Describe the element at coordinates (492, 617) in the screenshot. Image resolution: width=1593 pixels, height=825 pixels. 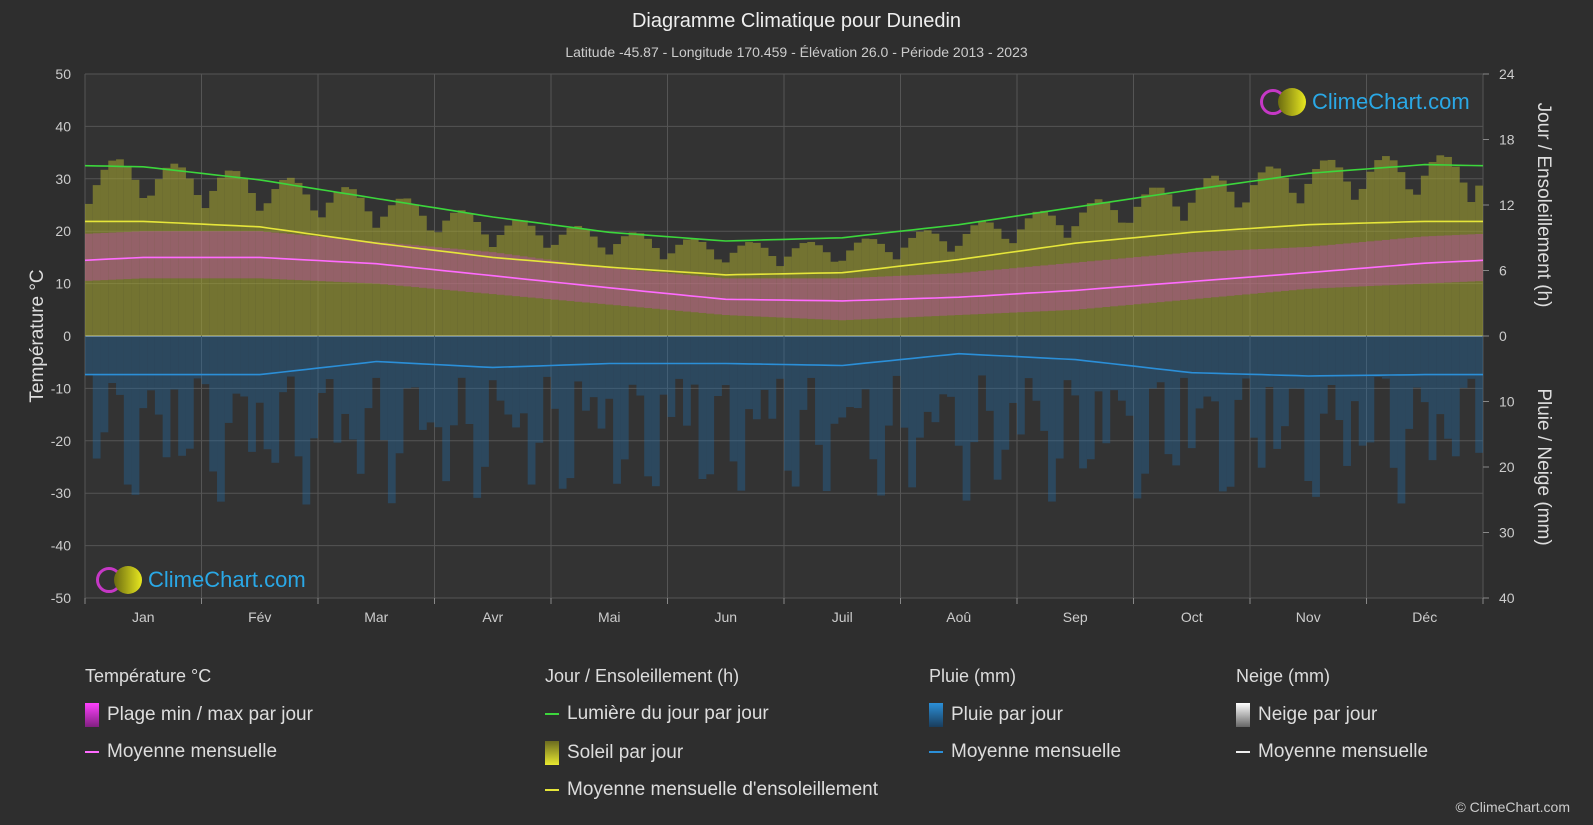
I see `x-tick-label: Avr` at that location.